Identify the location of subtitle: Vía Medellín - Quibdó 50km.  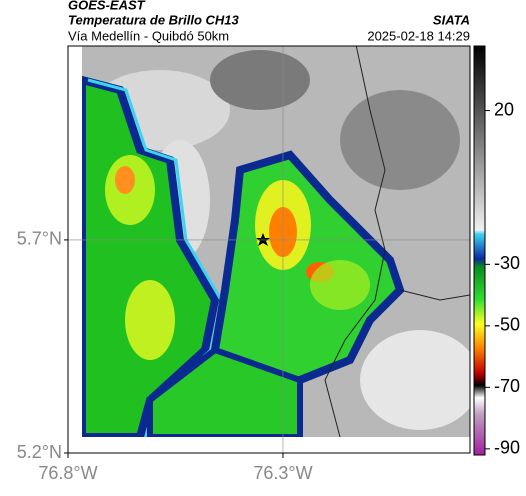
(148, 35).